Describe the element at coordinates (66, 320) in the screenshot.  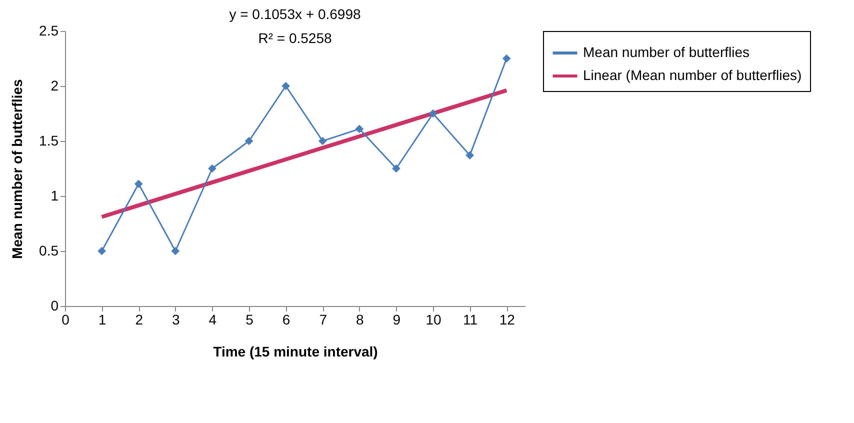
I see `x-tick-label: 0` at that location.